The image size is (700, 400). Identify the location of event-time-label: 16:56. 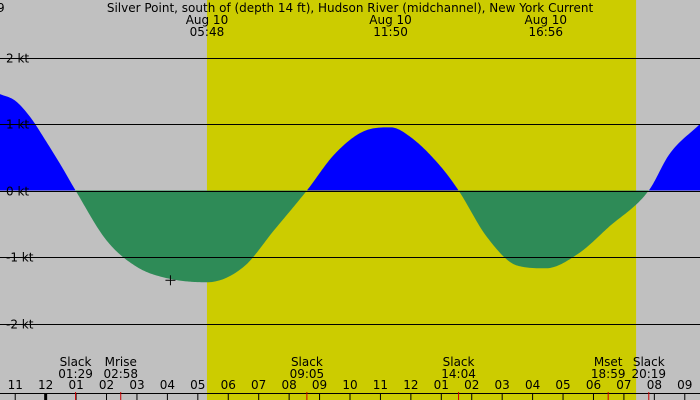
(545, 32).